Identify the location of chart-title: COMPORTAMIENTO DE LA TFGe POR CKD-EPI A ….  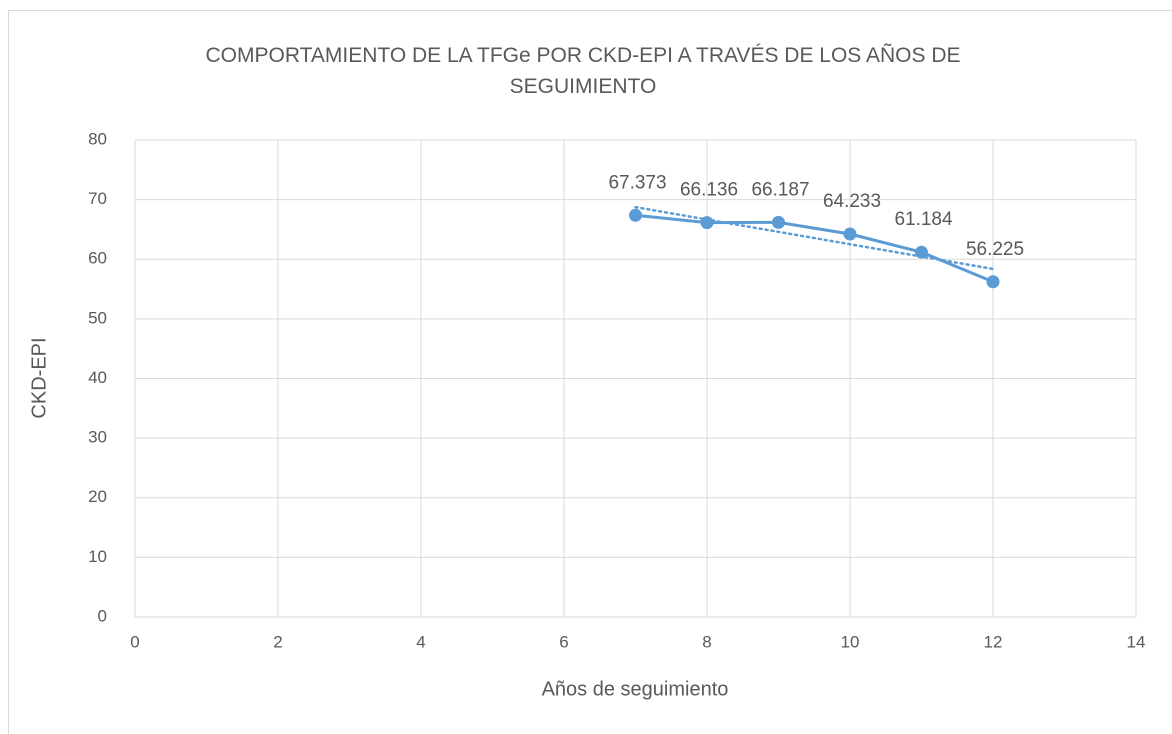
(583, 71).